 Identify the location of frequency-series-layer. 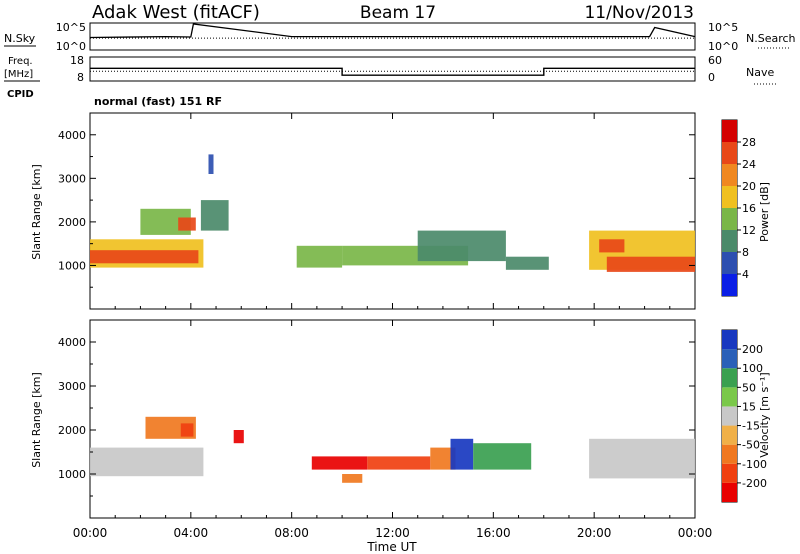
(392, 71).